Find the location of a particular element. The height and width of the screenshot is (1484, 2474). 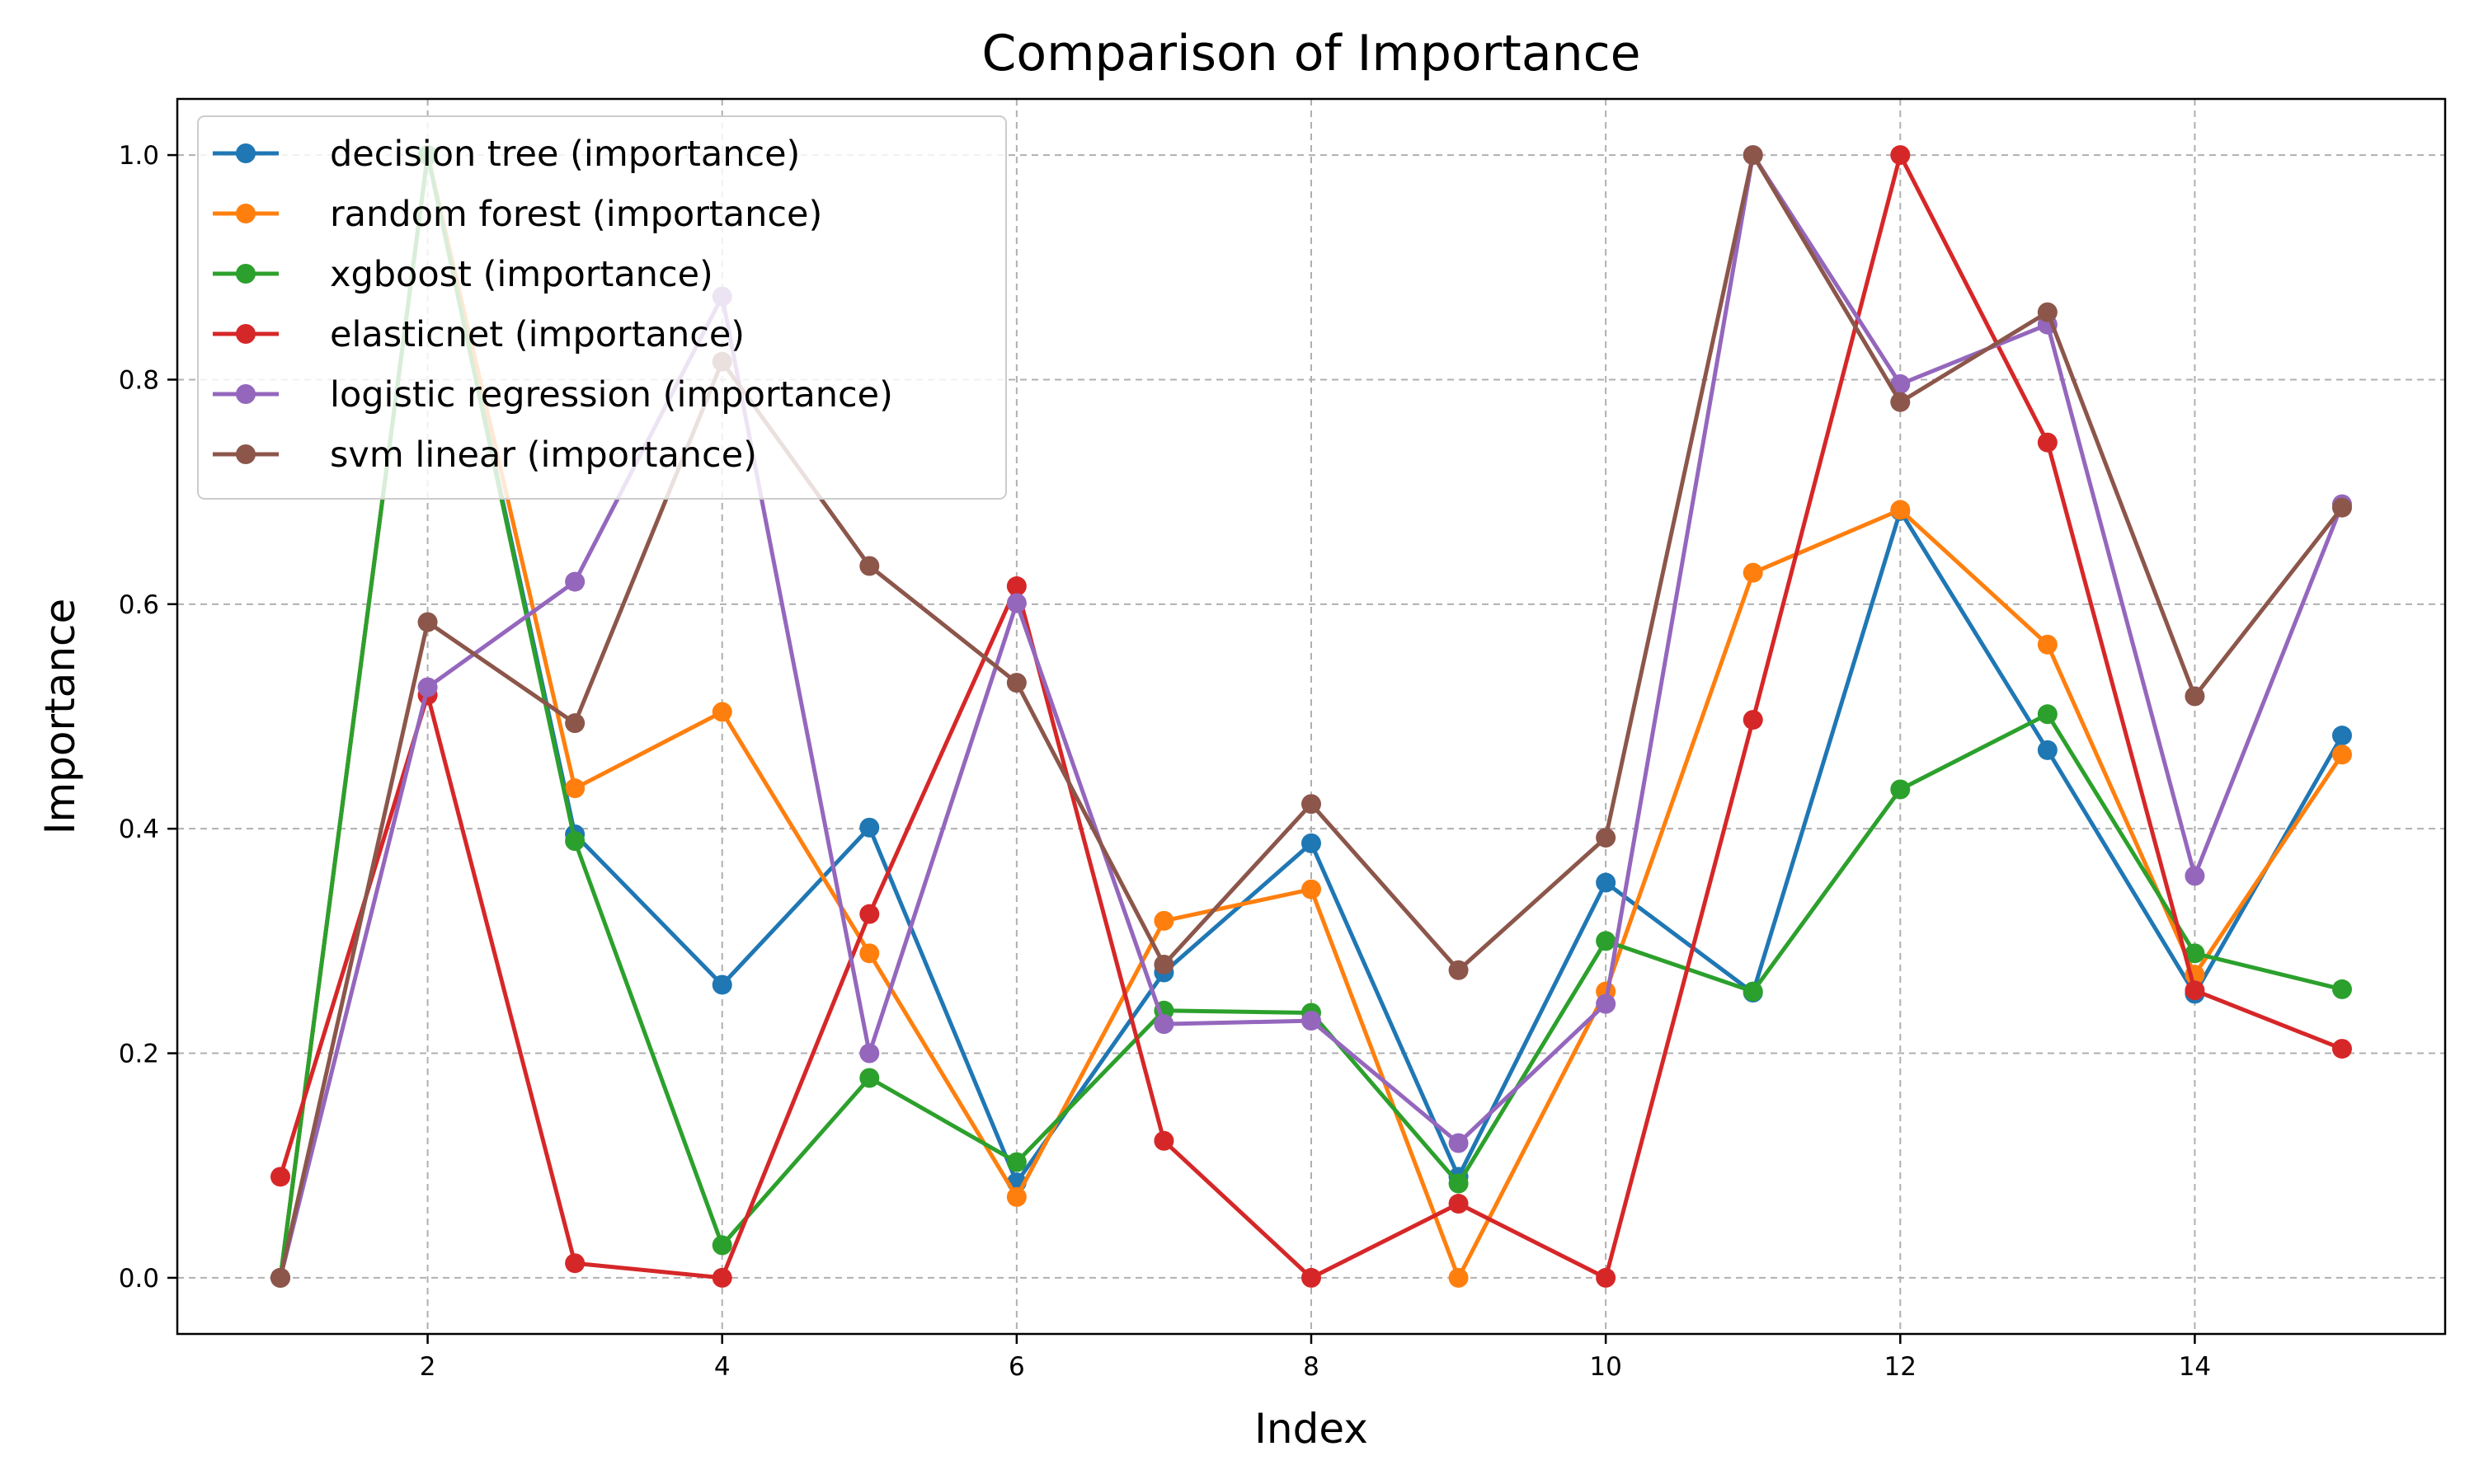

x-tick-label: 14 is located at coordinates (2195, 1367).